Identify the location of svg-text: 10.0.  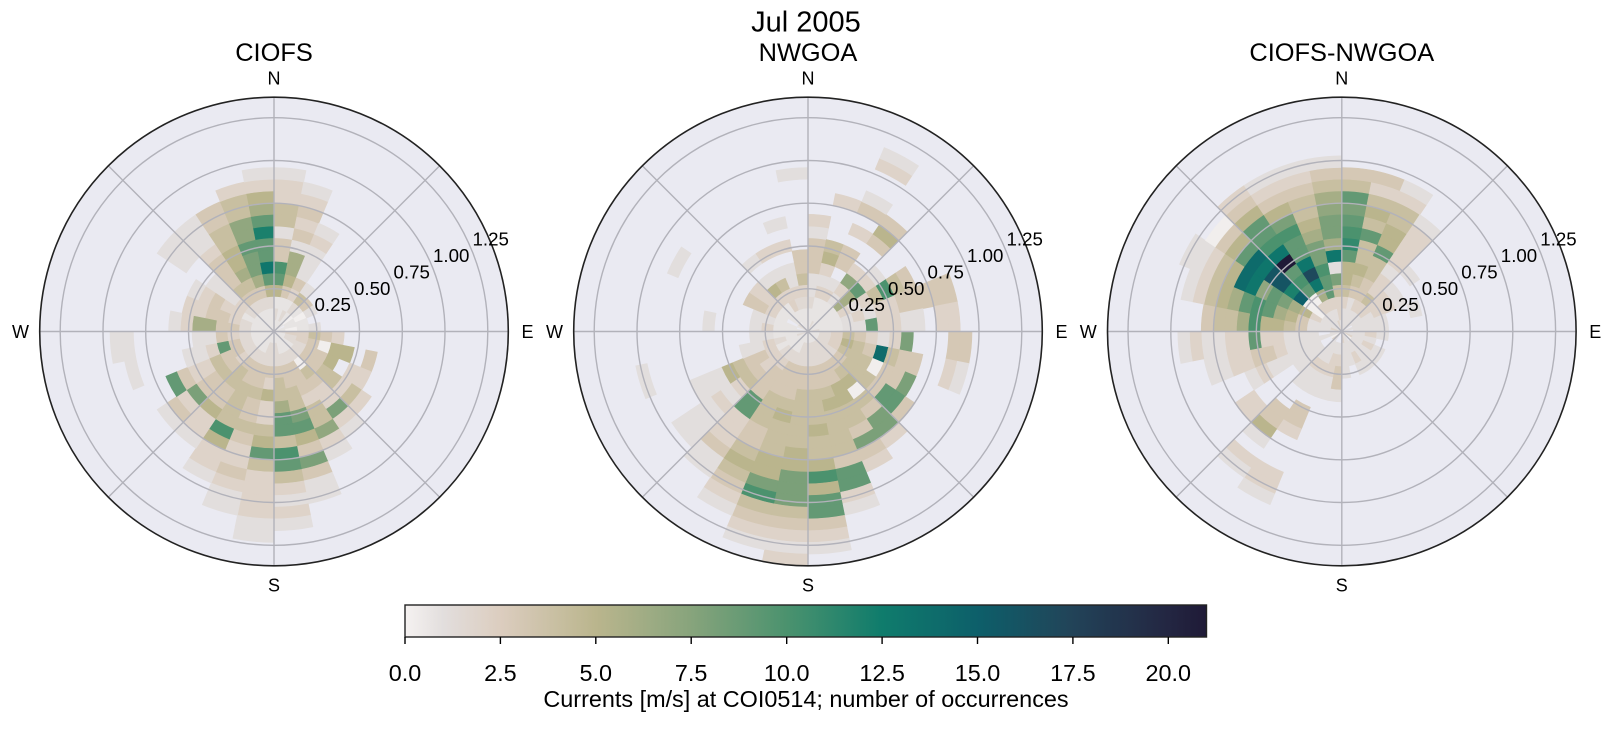
(787, 673).